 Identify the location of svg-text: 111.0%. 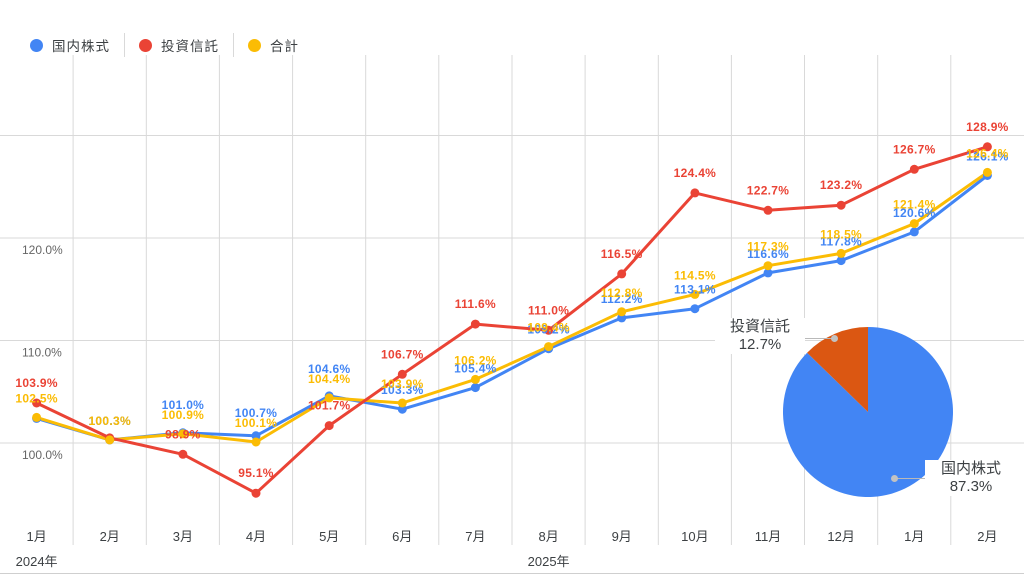
(548, 310).